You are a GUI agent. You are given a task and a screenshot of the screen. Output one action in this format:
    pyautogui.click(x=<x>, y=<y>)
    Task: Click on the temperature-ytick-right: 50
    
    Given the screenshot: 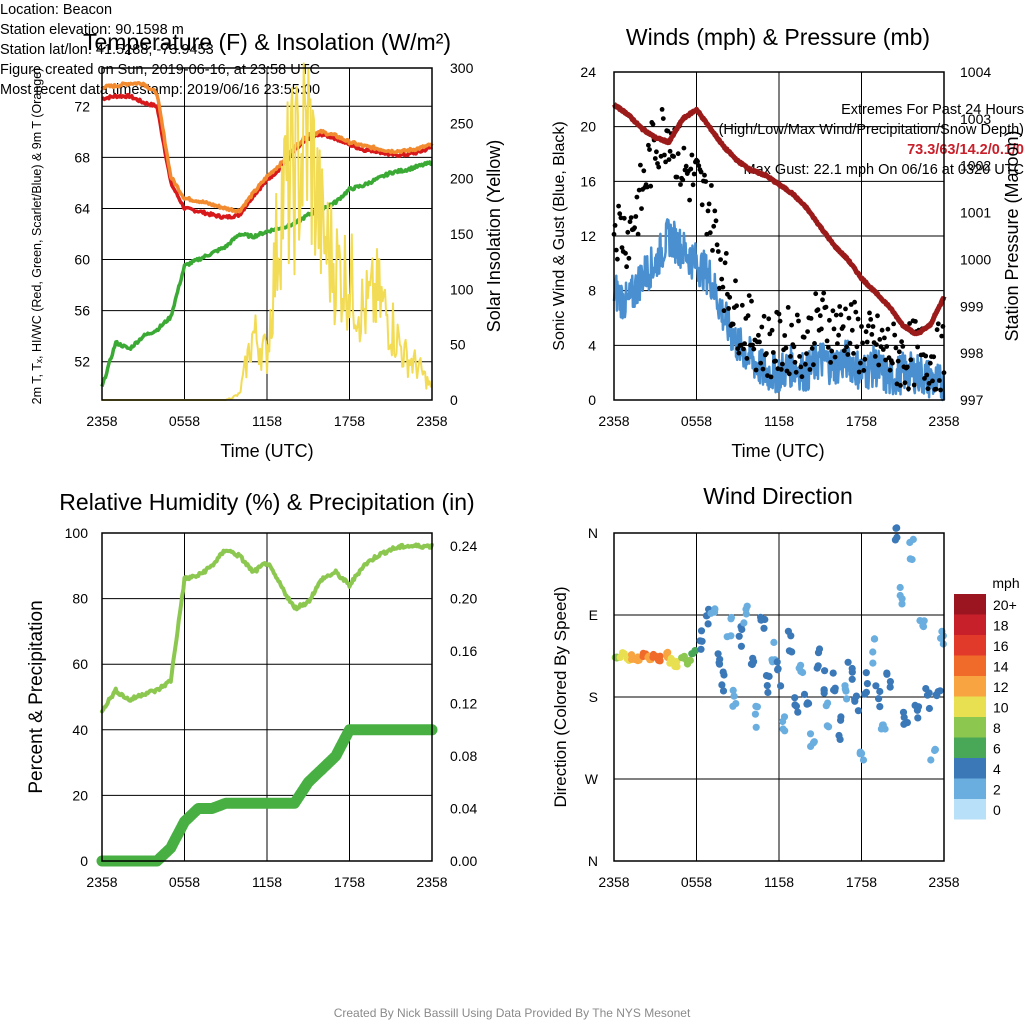 What is the action you would take?
    pyautogui.click(x=458, y=345)
    